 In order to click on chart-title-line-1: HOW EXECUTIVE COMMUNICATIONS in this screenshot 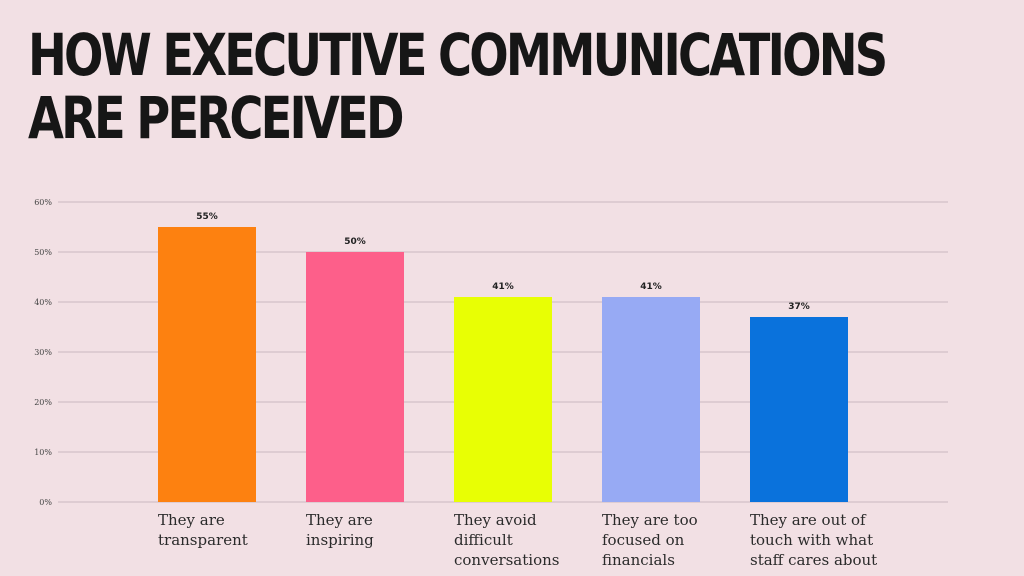, I will do `click(458, 55)`.